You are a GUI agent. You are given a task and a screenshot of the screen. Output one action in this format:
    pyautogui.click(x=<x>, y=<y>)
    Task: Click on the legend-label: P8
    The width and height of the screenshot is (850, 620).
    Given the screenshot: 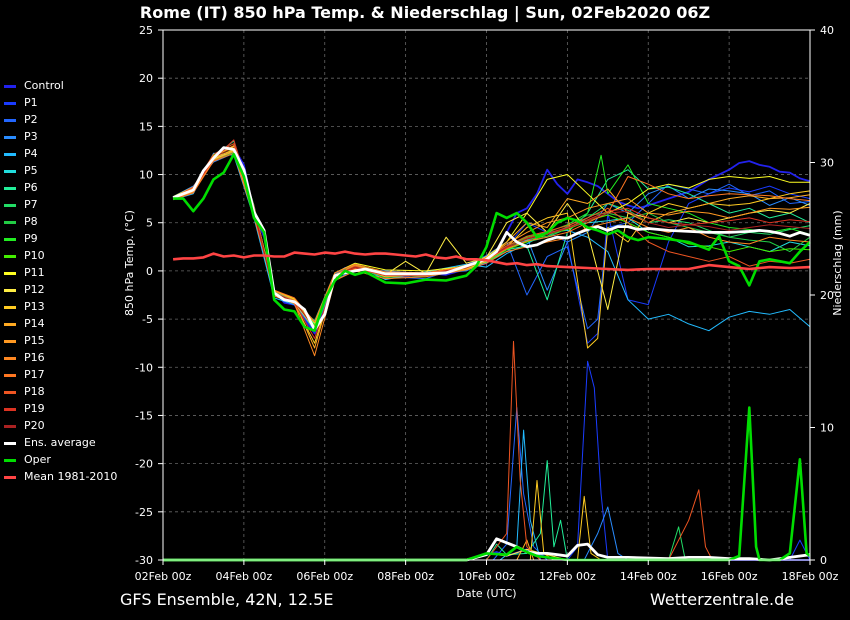 What is the action you would take?
    pyautogui.click(x=31, y=221)
    